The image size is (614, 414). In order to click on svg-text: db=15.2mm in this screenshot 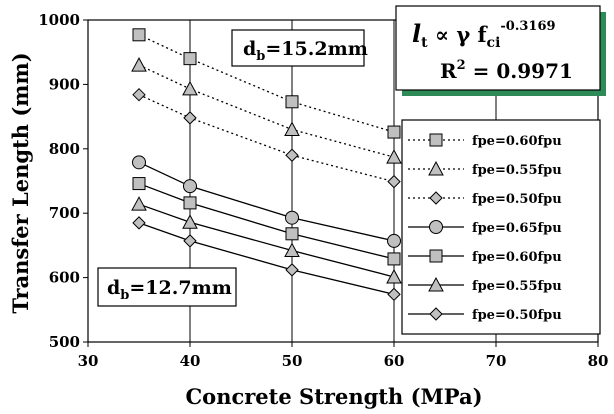, I will do `click(305, 51)`.